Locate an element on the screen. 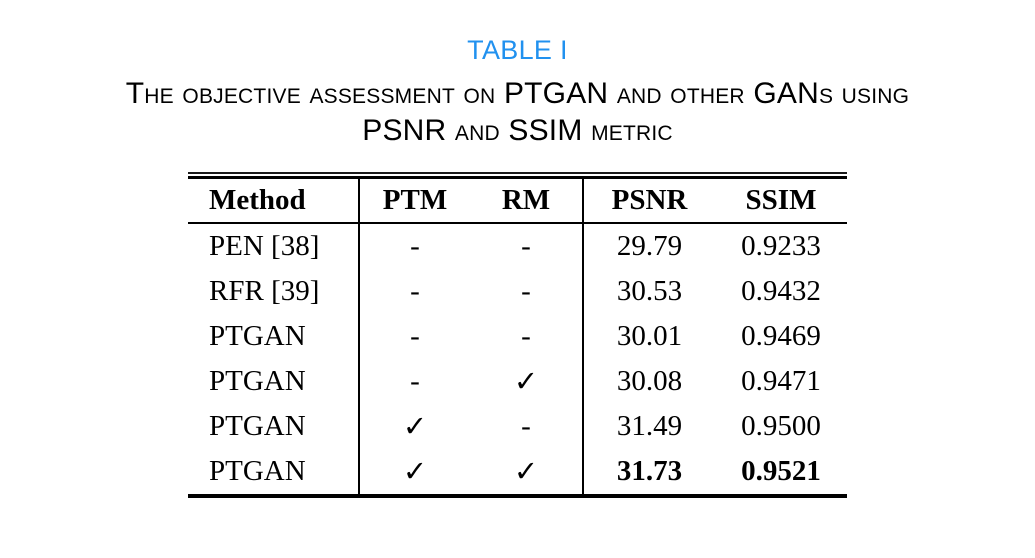 This screenshot has width=1035, height=558. header-ptm: PTM is located at coordinates (414, 200).